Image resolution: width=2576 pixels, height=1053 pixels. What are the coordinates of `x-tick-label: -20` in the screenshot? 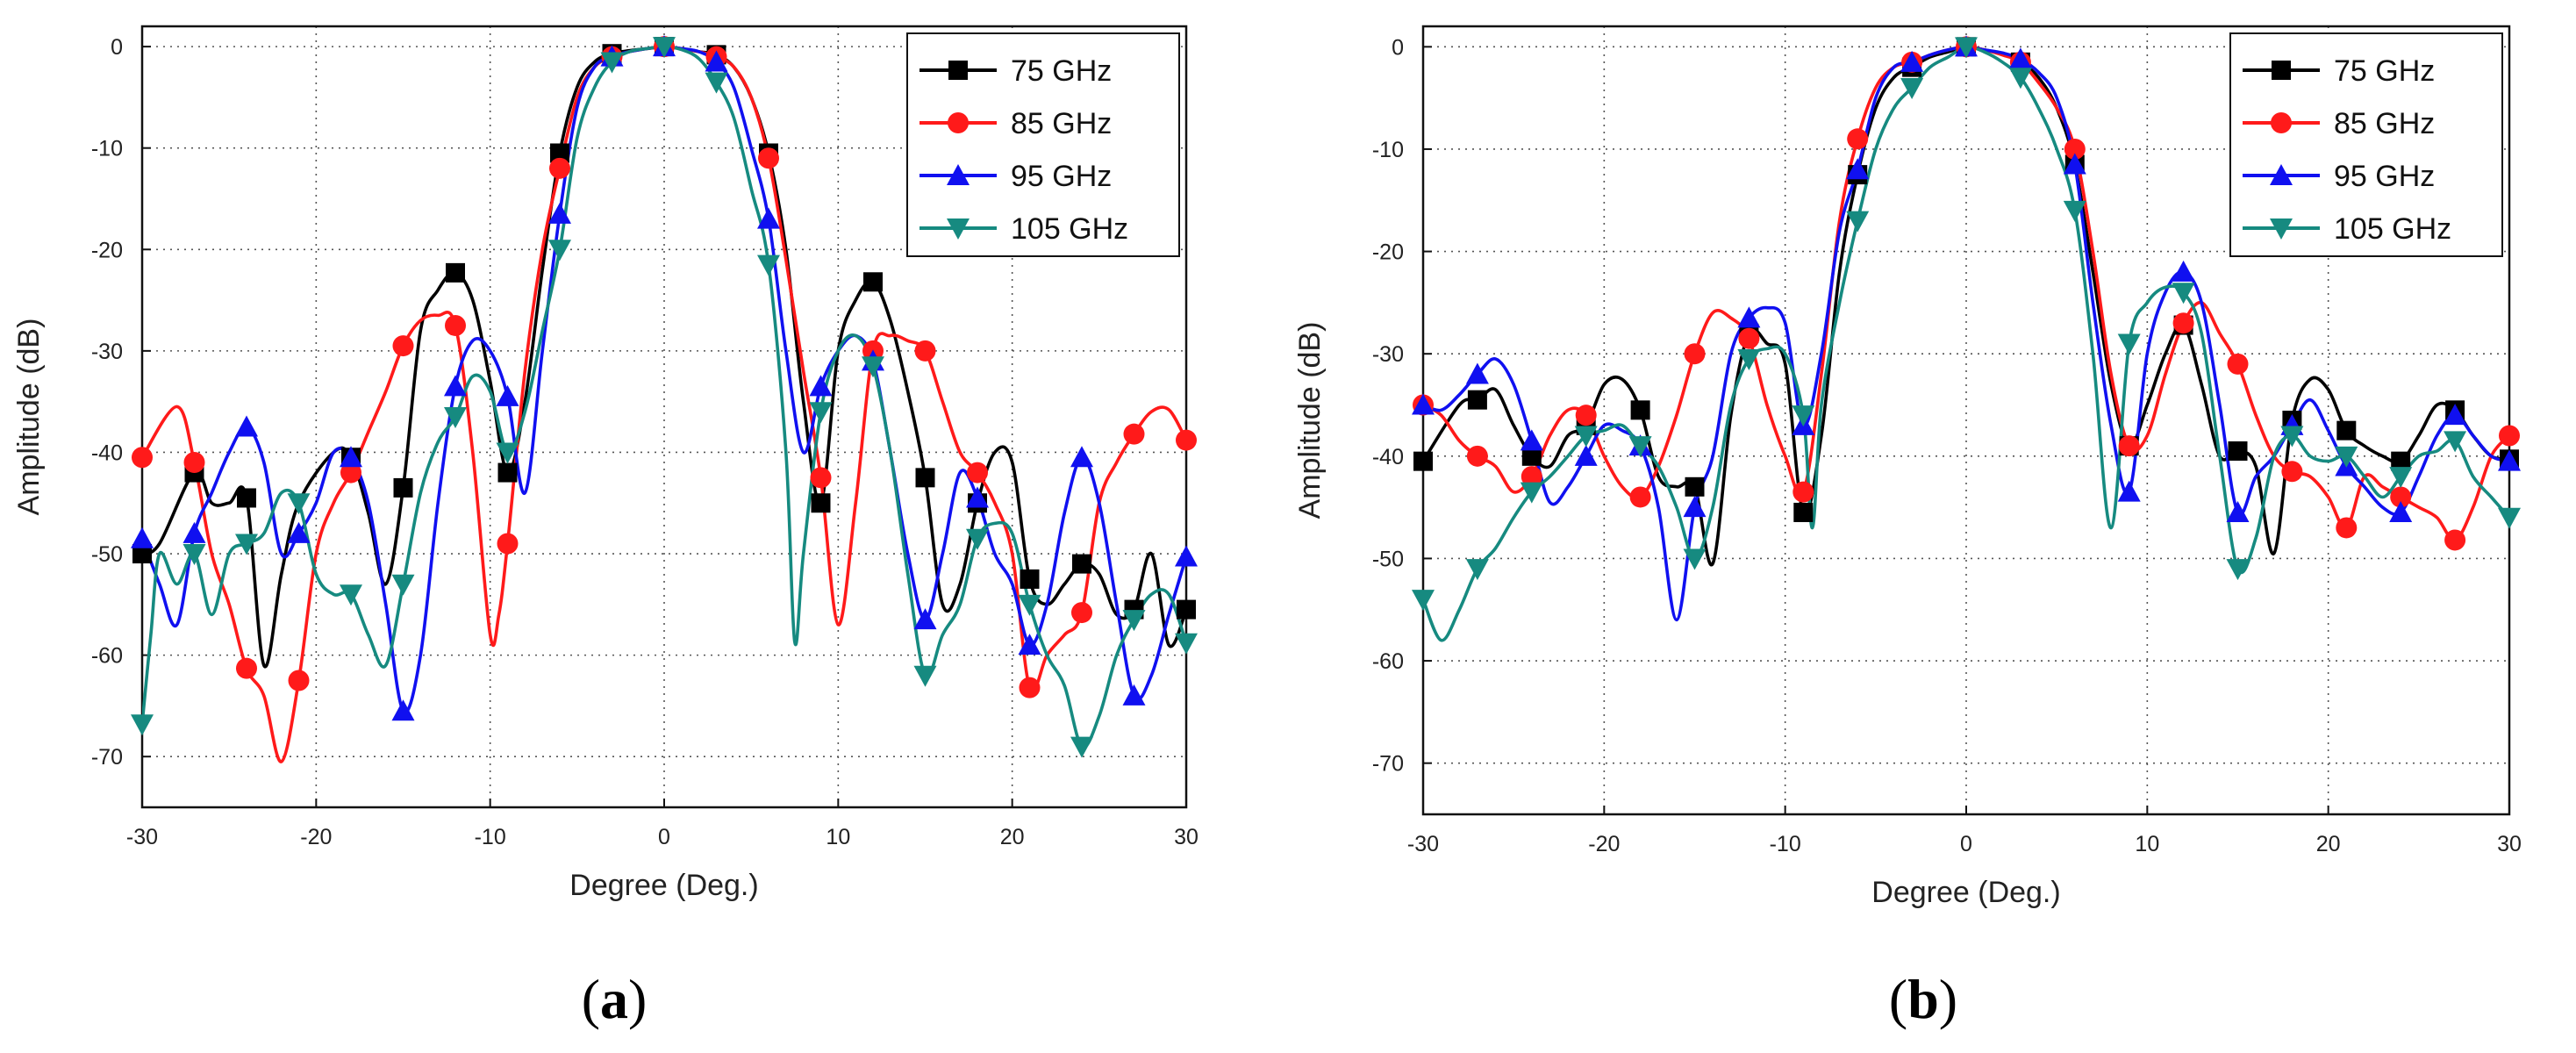 It's located at (1604, 844).